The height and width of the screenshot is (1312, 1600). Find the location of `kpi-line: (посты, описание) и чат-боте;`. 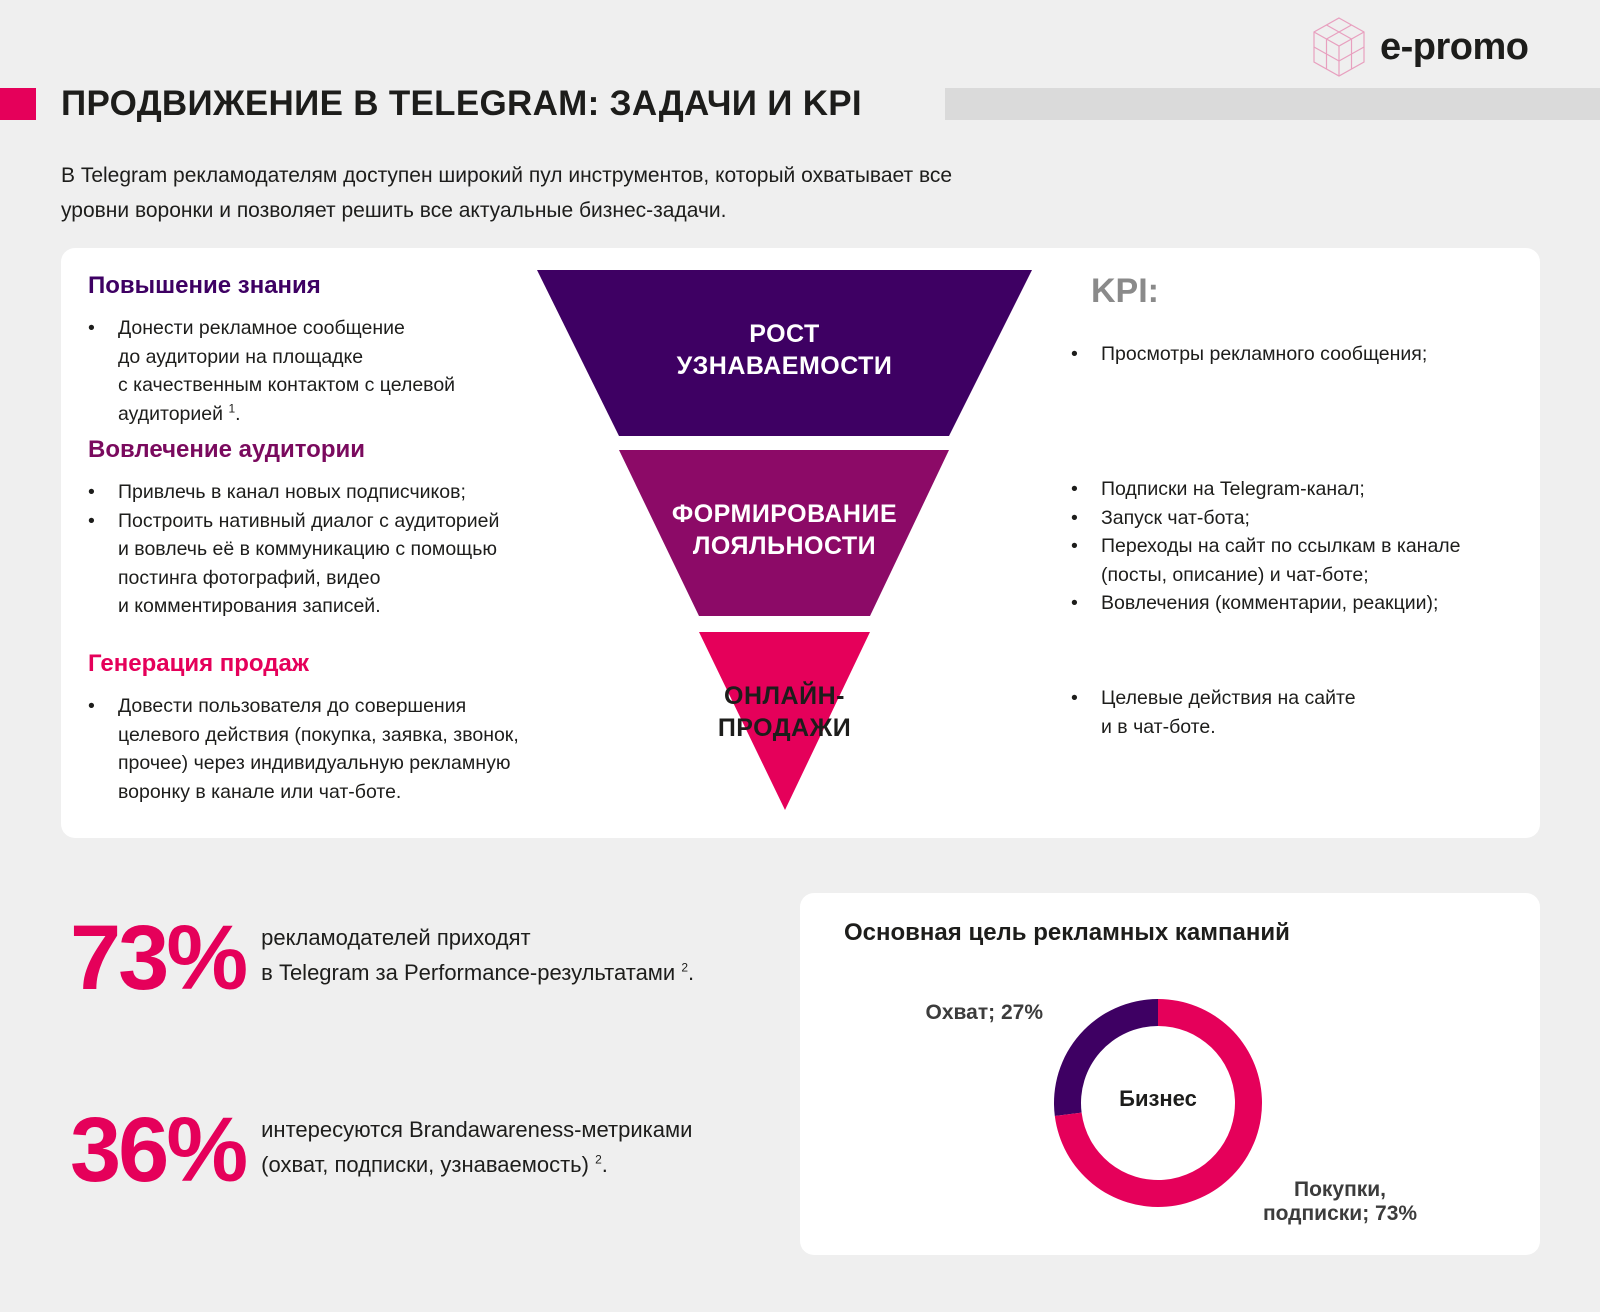

kpi-line: (посты, описание) и чат-боте; is located at coordinates (1235, 574).